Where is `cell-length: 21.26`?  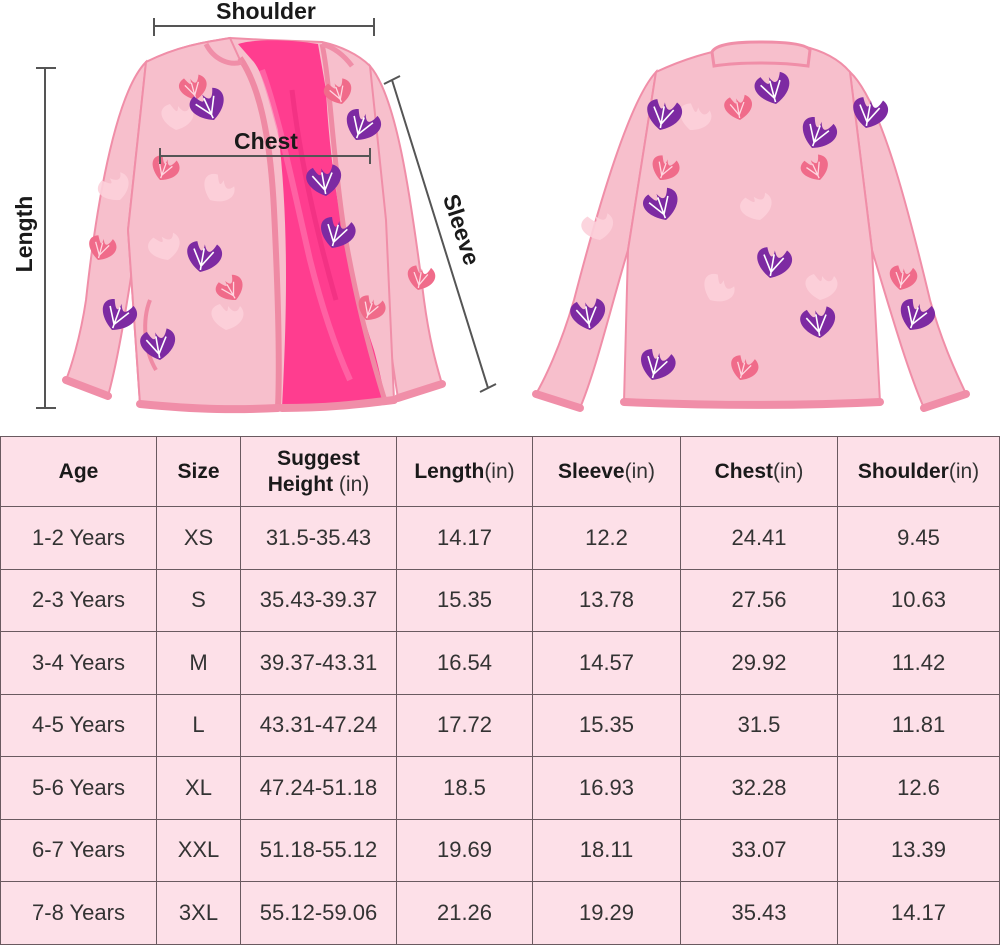
cell-length: 21.26 is located at coordinates (464, 913).